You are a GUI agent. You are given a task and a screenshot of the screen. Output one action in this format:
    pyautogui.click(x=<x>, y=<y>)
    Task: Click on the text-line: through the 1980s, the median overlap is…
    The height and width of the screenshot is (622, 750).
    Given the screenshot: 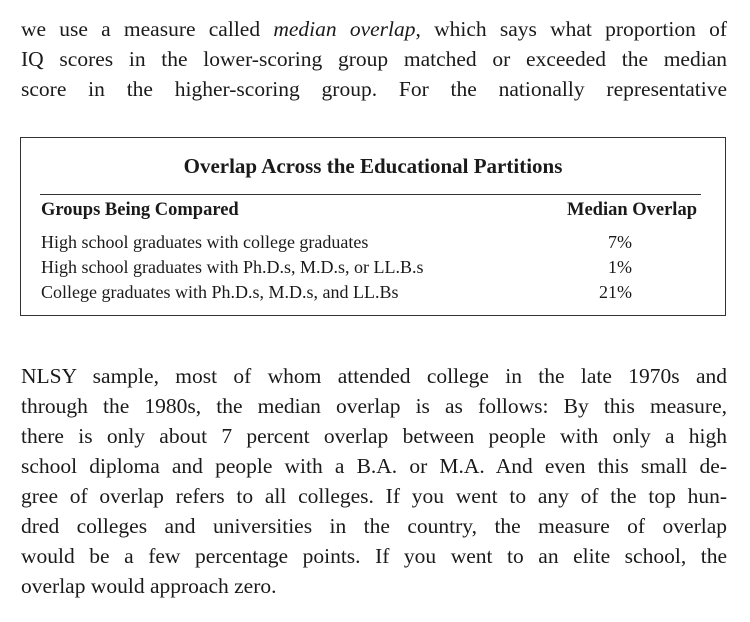 What is the action you would take?
    pyautogui.click(x=374, y=406)
    